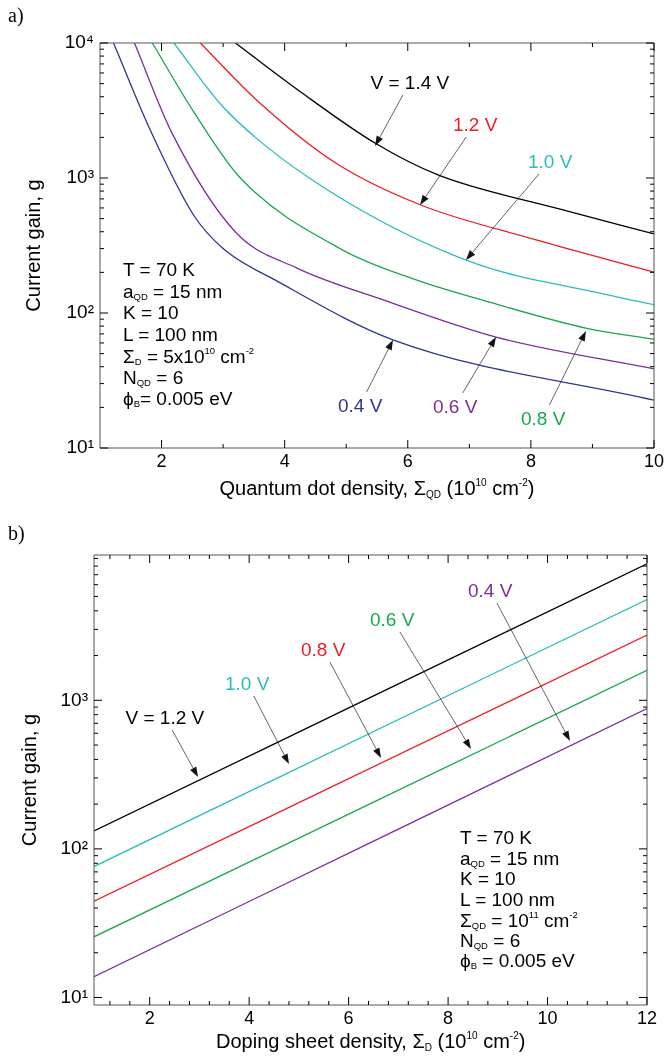 This screenshot has height=1057, width=672. What do you see at coordinates (475, 124) in the screenshot?
I see `annotation: 1.2 V` at bounding box center [475, 124].